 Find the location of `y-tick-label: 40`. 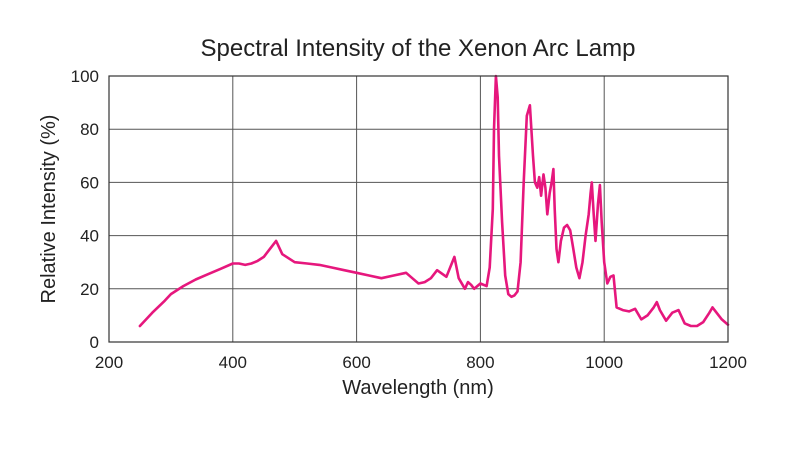

y-tick-label: 40 is located at coordinates (89, 236).